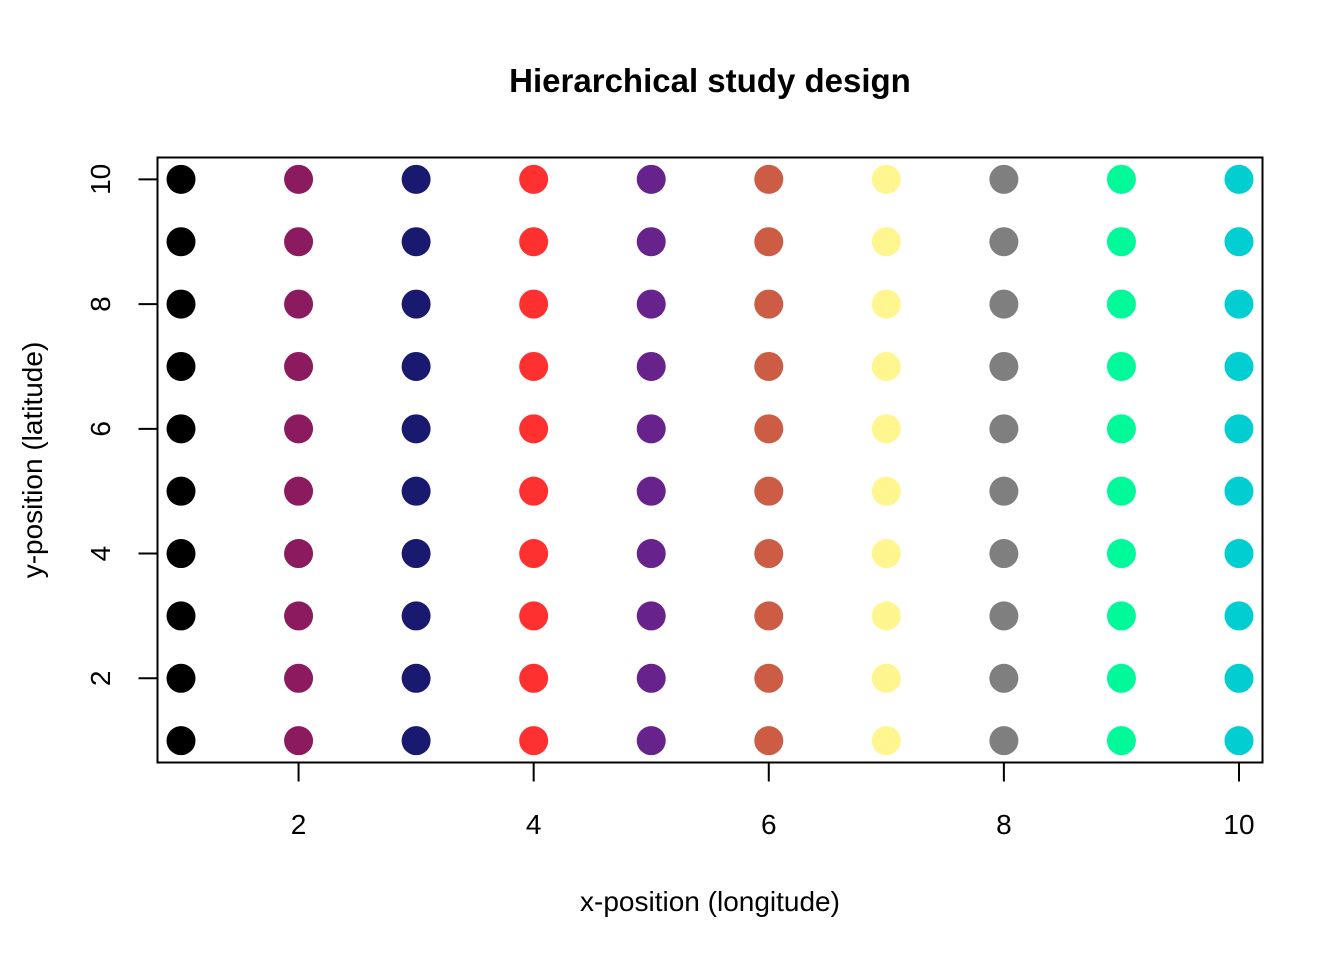 The image size is (1344, 960). I want to click on x-axis-label: x-position (longitude), so click(710, 901).